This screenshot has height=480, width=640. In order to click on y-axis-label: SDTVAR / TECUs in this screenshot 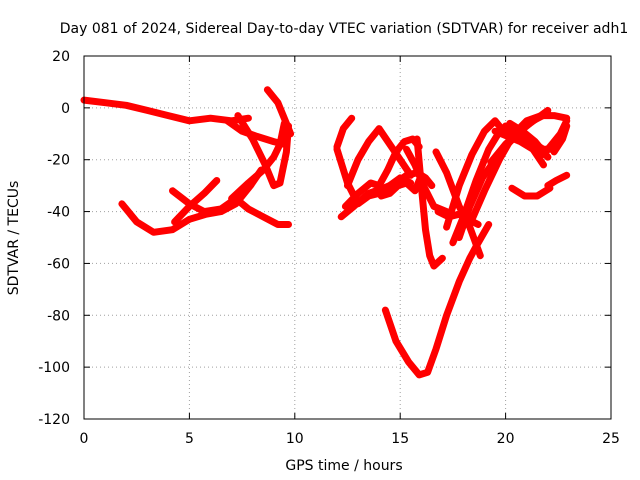, I will do `click(14, 238)`.